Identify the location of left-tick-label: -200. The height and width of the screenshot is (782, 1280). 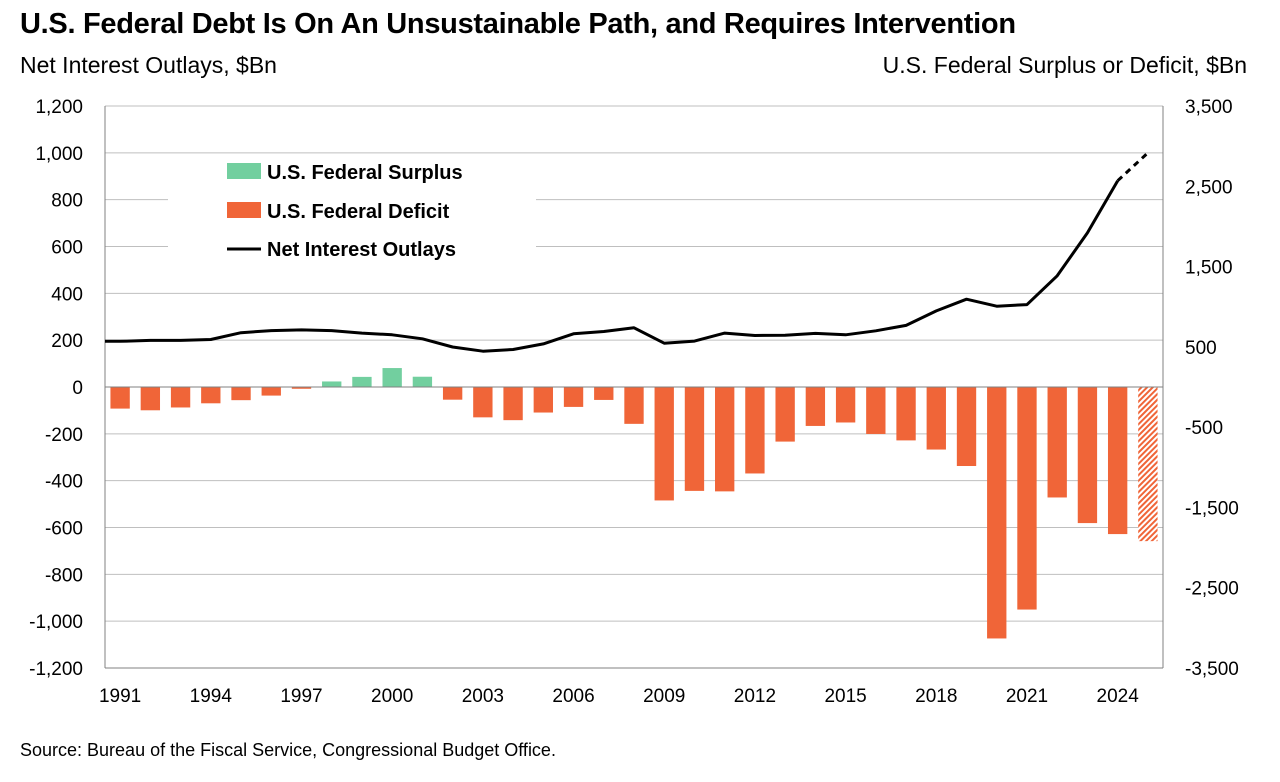
(64, 435).